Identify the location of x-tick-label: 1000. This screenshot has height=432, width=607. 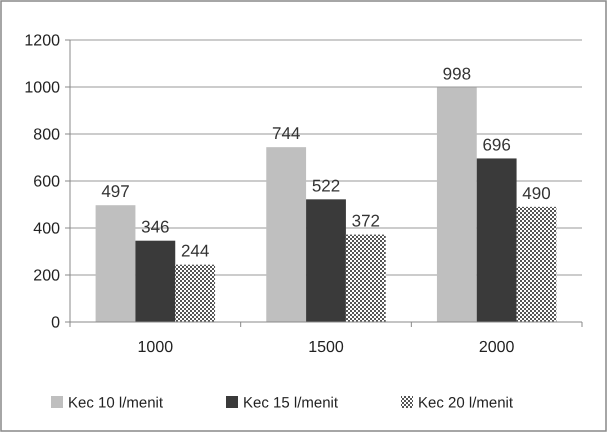
(156, 347).